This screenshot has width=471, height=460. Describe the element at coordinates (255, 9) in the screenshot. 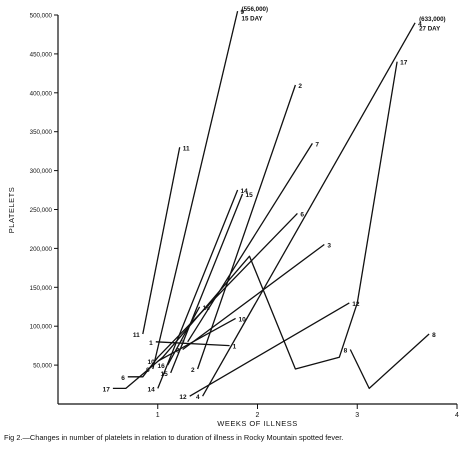

I see `chart-annotation: (556,000)` at that location.